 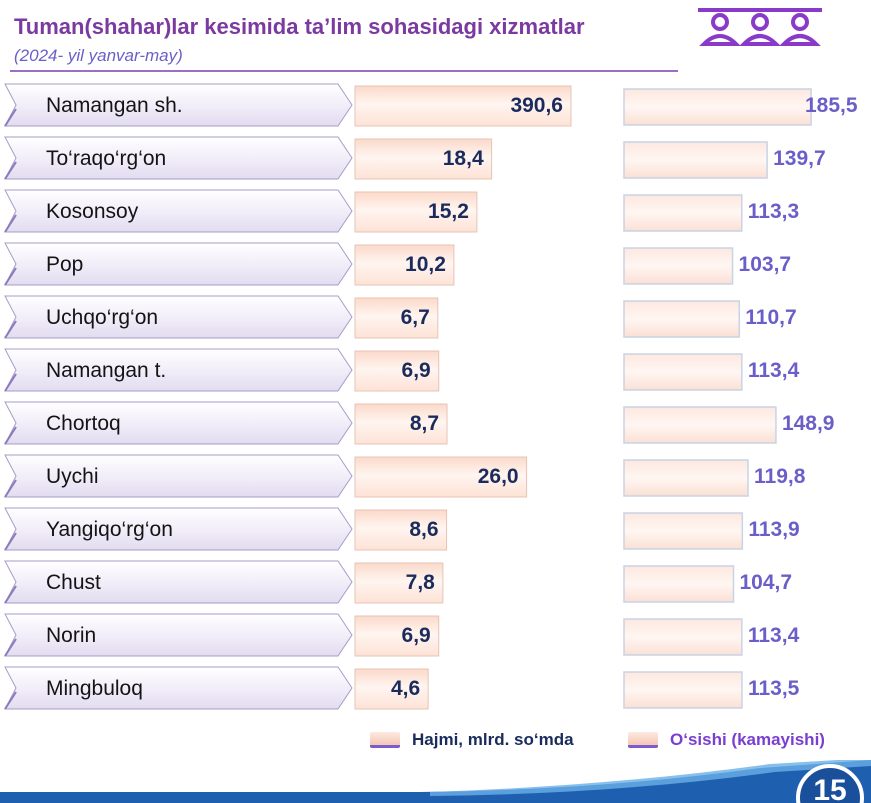 What do you see at coordinates (83, 423) in the screenshot?
I see `category-label: Chortoq` at bounding box center [83, 423].